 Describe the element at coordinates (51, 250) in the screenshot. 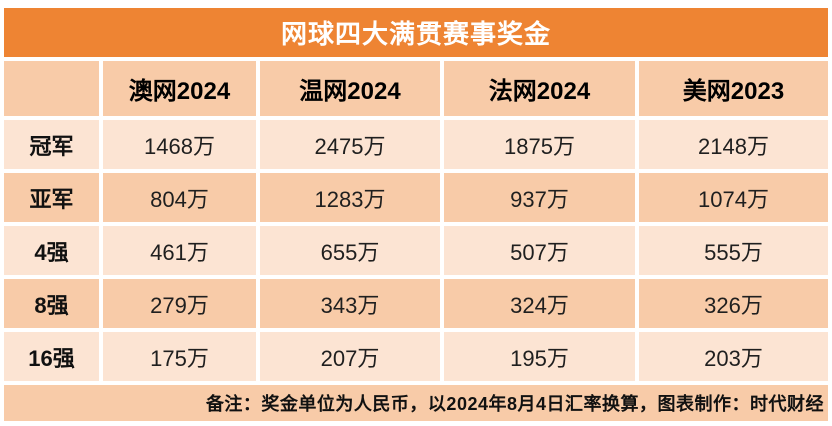

I see `row-label: 4强` at that location.